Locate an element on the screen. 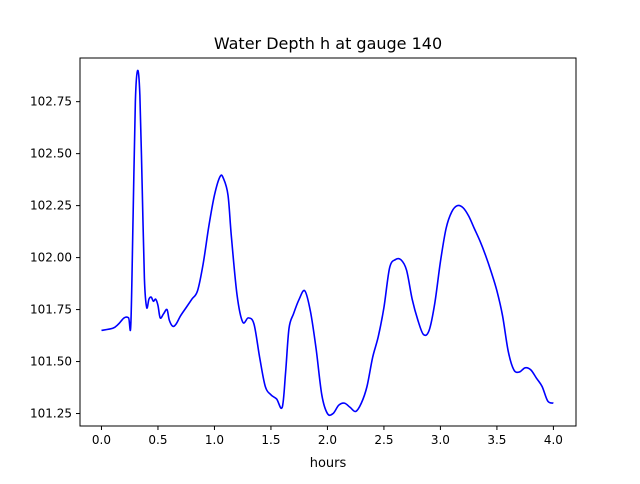 The width and height of the screenshot is (640, 484). x-tick-label: 3.0 is located at coordinates (440, 440).